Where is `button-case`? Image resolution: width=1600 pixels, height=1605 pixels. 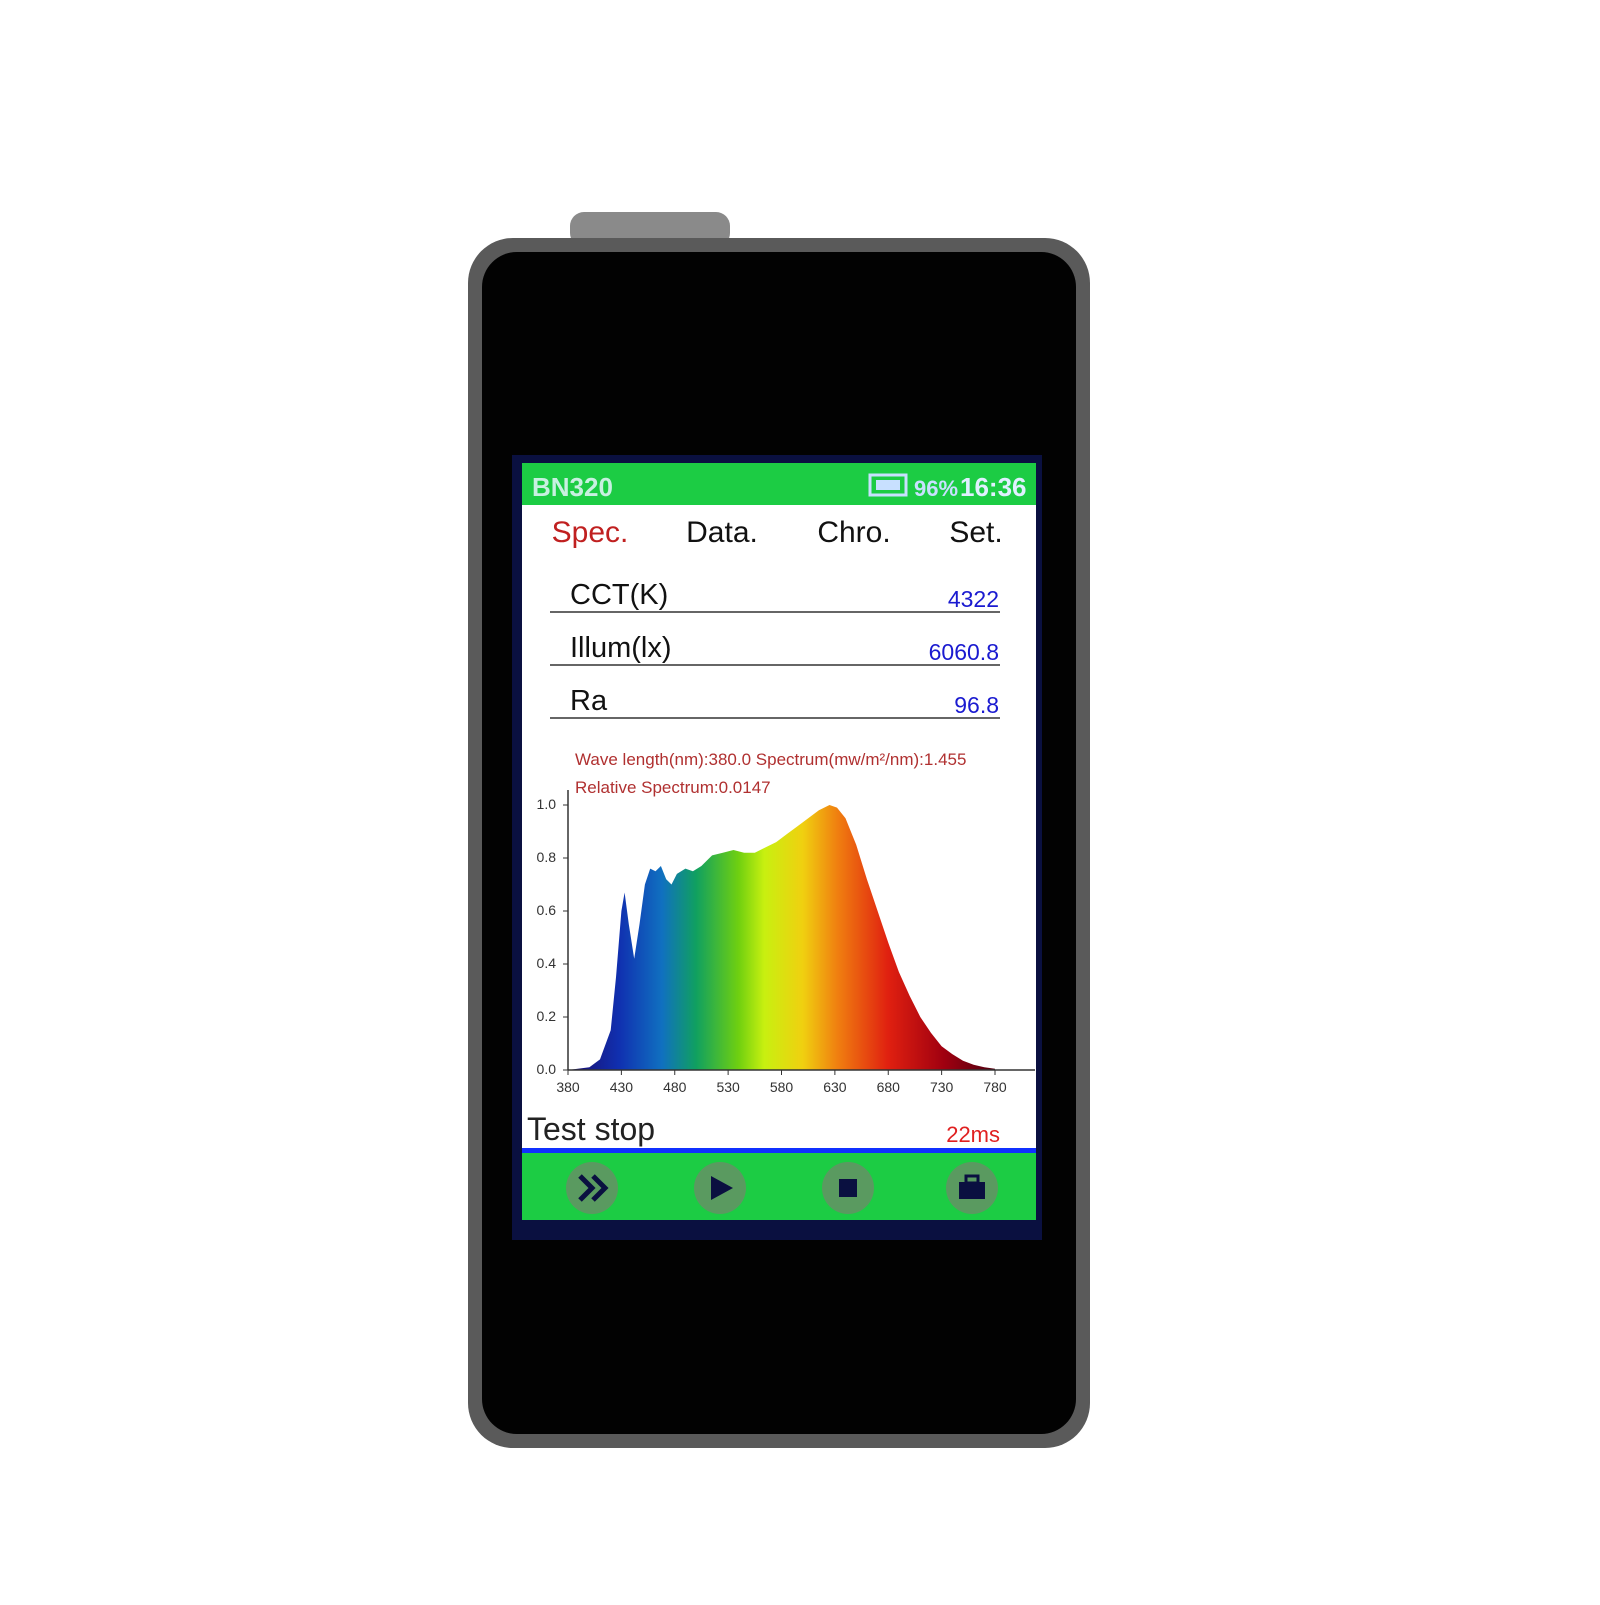 button-case is located at coordinates (972, 1188).